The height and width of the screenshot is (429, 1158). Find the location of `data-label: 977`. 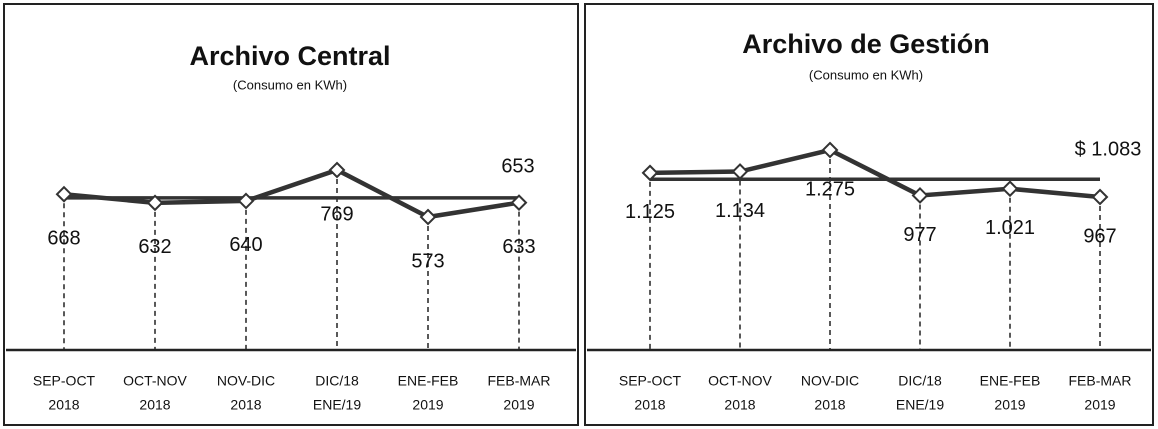

data-label: 977 is located at coordinates (919, 235).